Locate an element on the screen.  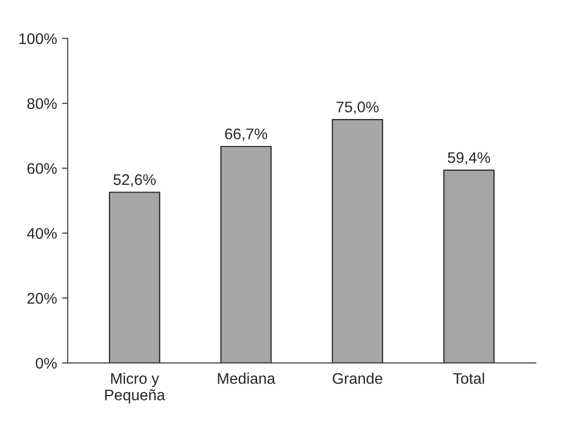
y-tick-label: 100% is located at coordinates (38, 38).